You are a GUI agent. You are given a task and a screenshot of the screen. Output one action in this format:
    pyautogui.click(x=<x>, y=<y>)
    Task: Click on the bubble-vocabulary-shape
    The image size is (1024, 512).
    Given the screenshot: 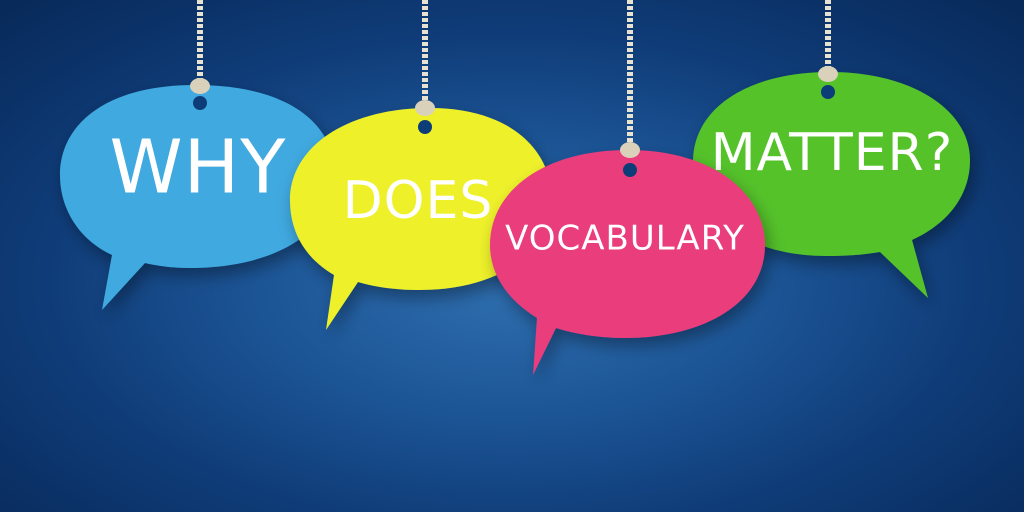 What is the action you would take?
    pyautogui.click(x=627, y=262)
    